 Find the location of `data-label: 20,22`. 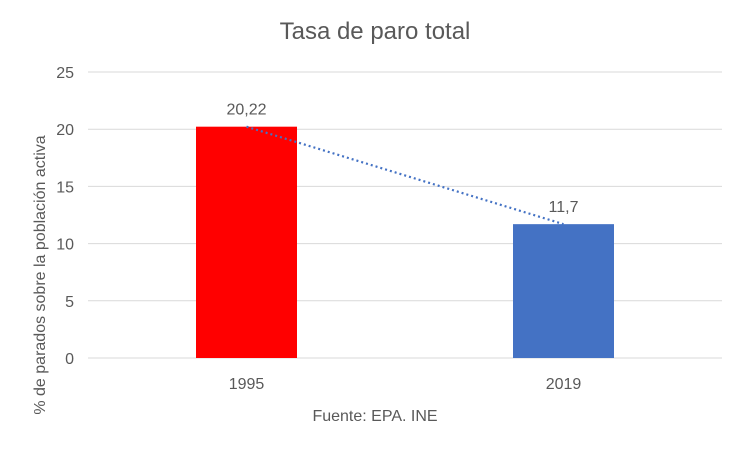

data-label: 20,22 is located at coordinates (246, 110).